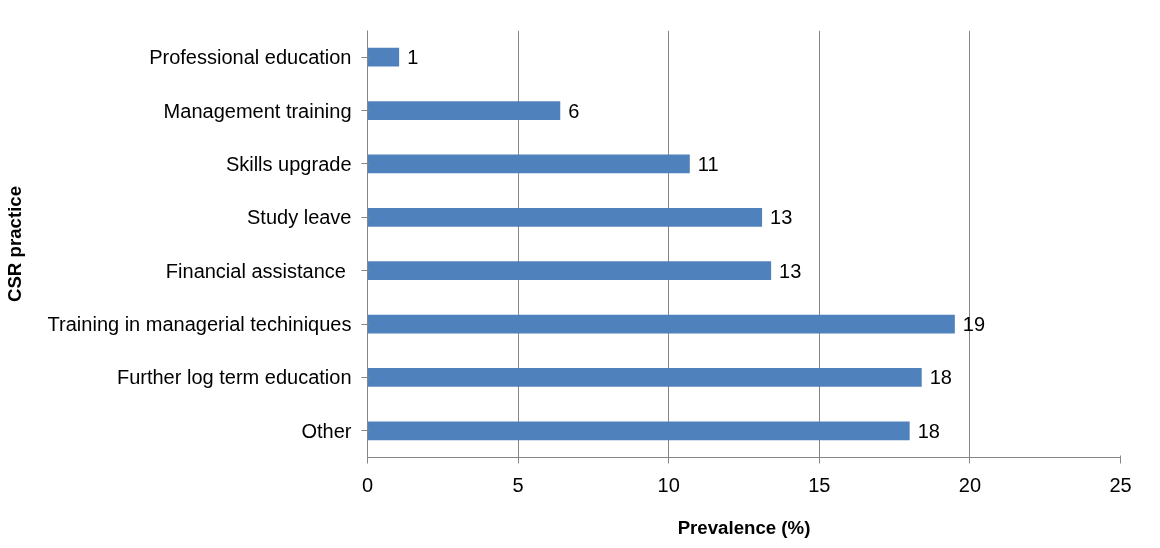  I want to click on x-axis-title: Prevalence (%), so click(744, 527).